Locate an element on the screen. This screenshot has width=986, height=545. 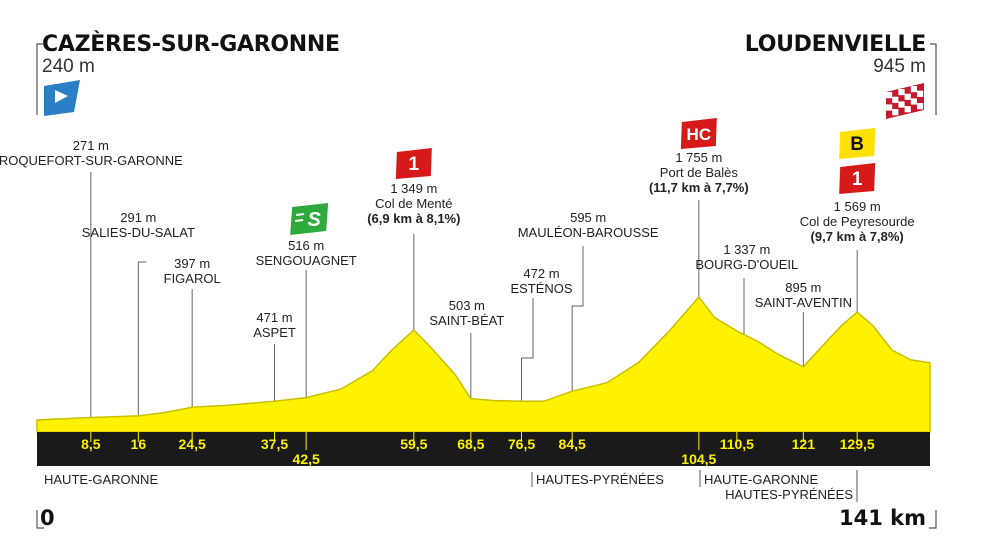
km-marker-label: 104,5 is located at coordinates (698, 459).